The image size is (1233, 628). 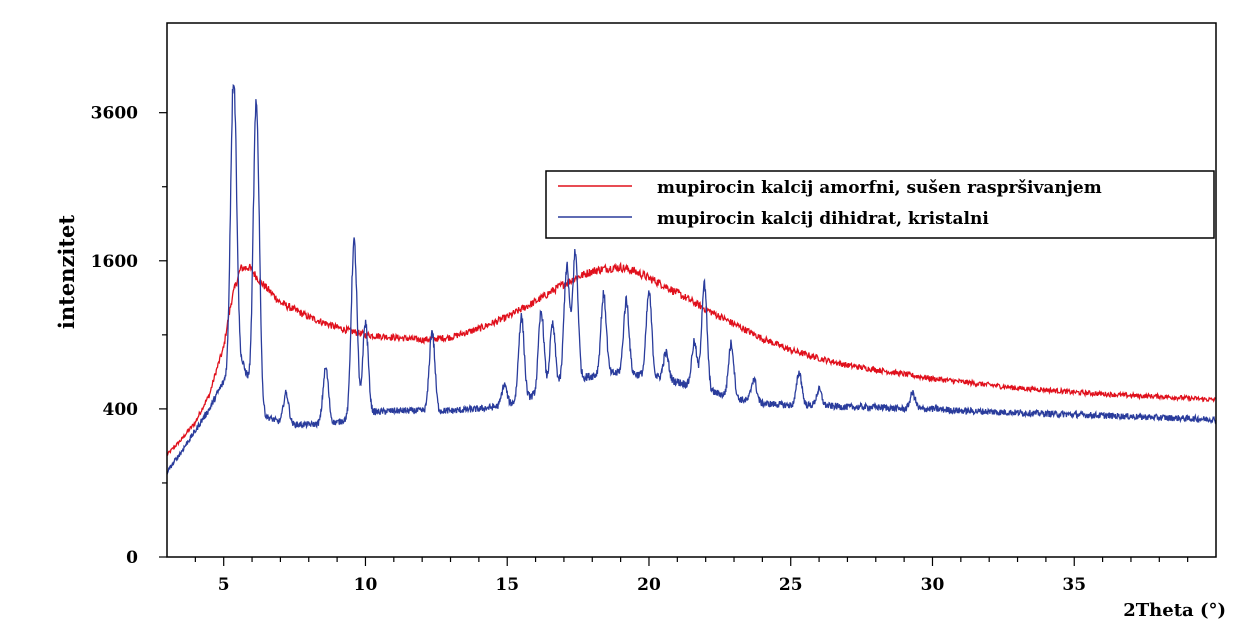 I want to click on y-tick-label: 1600, so click(x=114, y=262).